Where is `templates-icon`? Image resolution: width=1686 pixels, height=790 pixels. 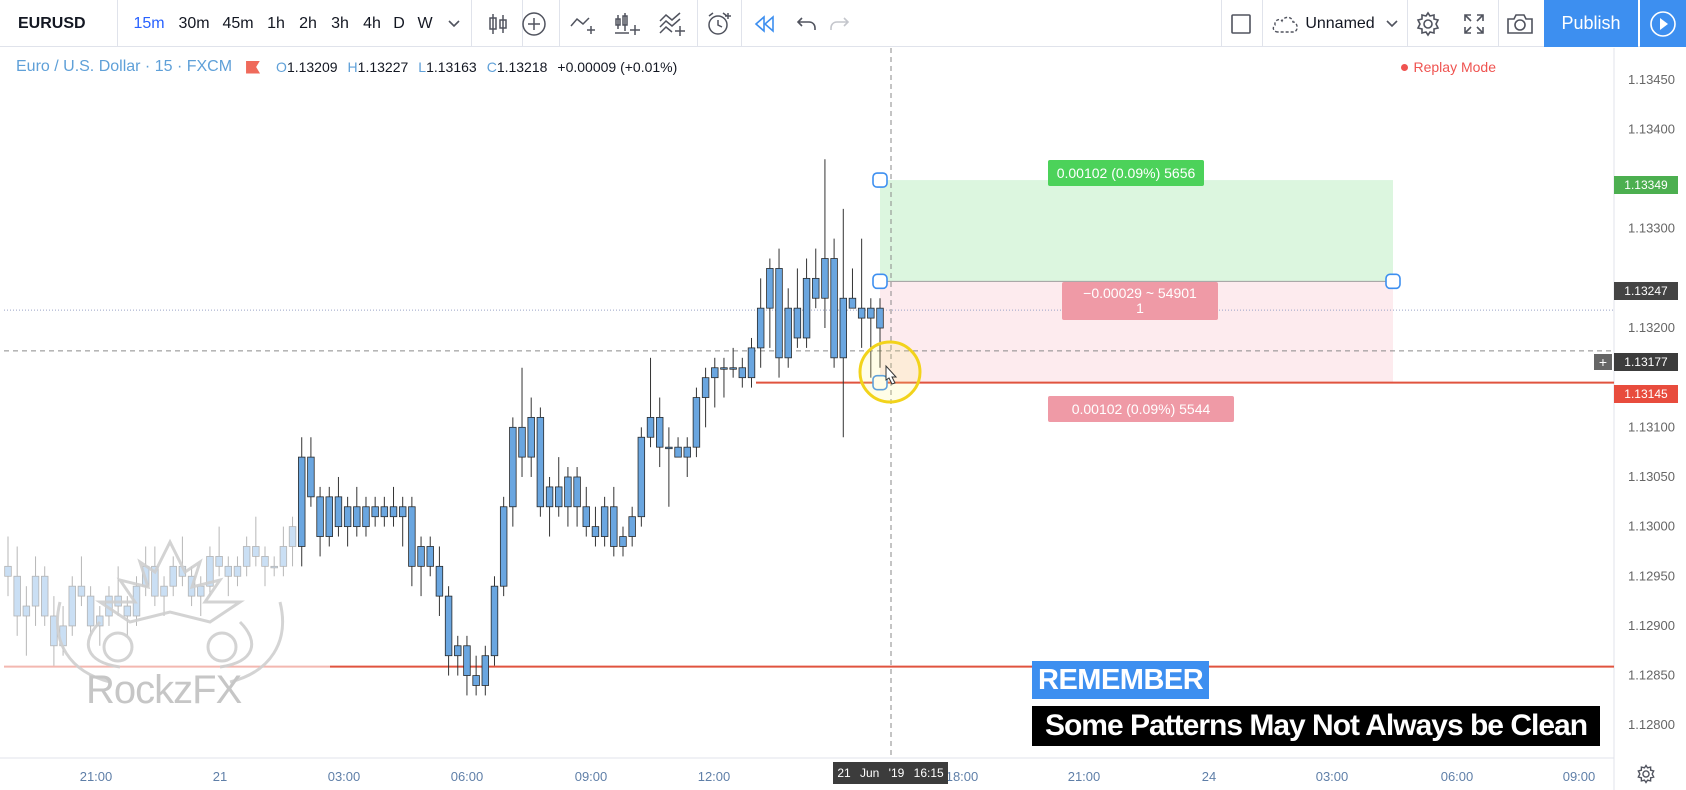
templates-icon is located at coordinates (672, 23).